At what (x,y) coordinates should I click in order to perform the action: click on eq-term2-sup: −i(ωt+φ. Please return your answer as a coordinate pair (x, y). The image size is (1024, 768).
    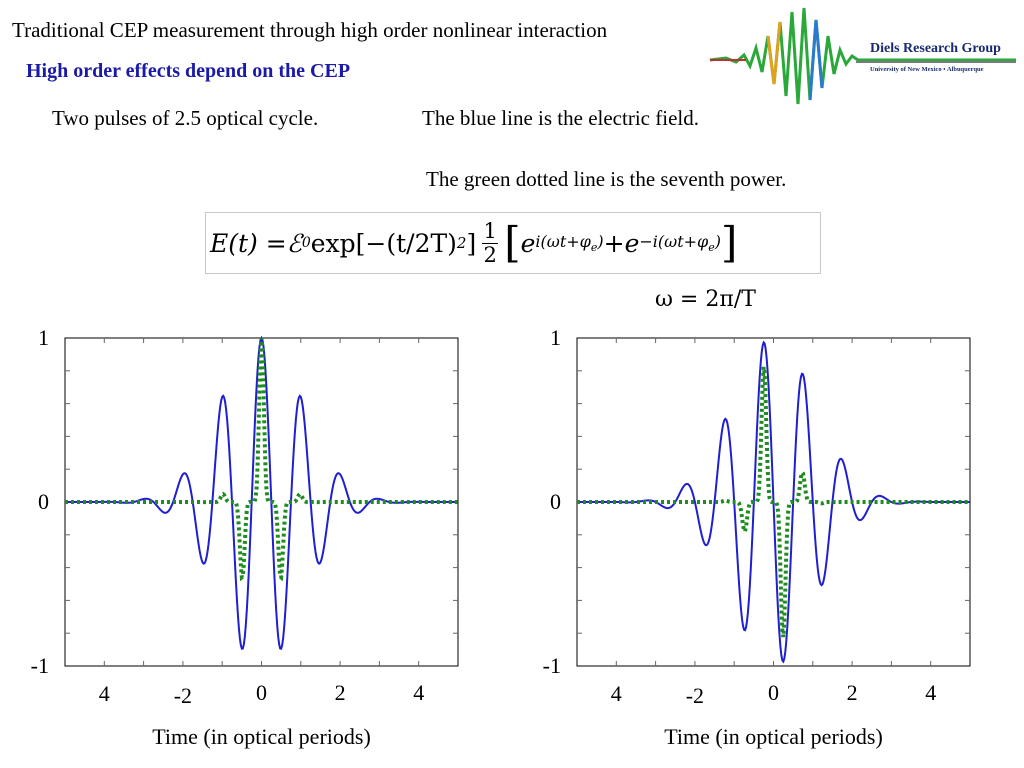
    Looking at the image, I should click on (674, 241).